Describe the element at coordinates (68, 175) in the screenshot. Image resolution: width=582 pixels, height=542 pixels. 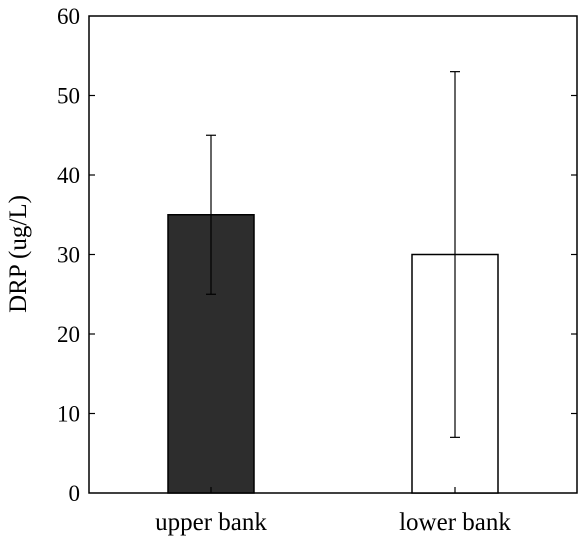
I see `y-tick-label: 40` at that location.